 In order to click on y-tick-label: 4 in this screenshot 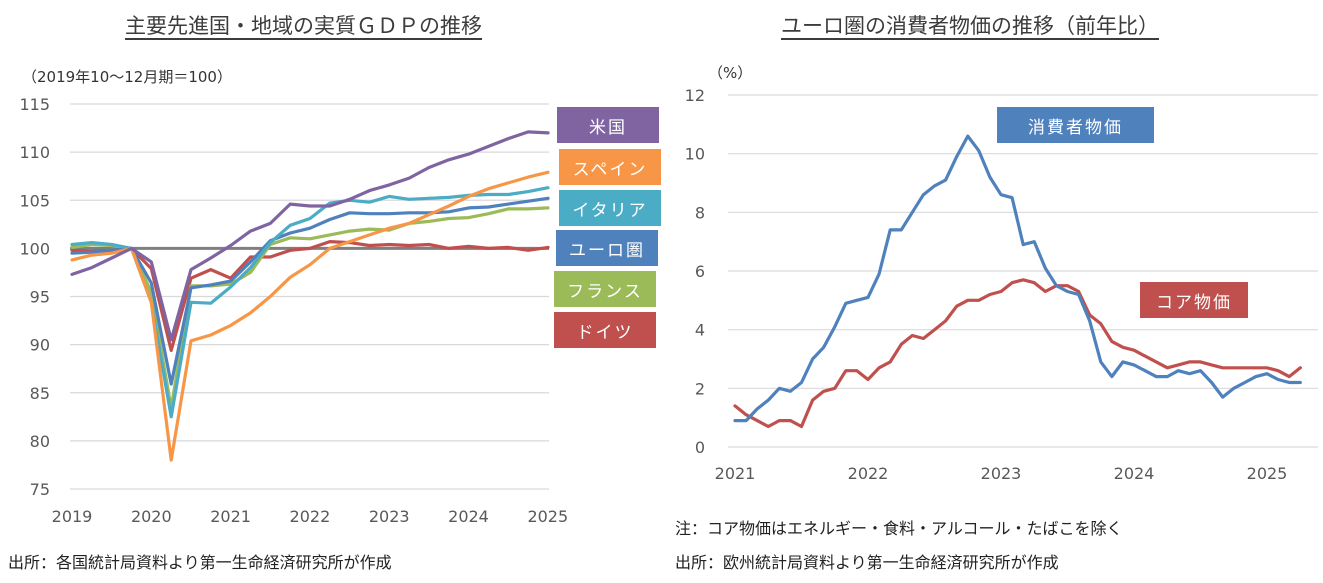, I will do `click(700, 330)`.